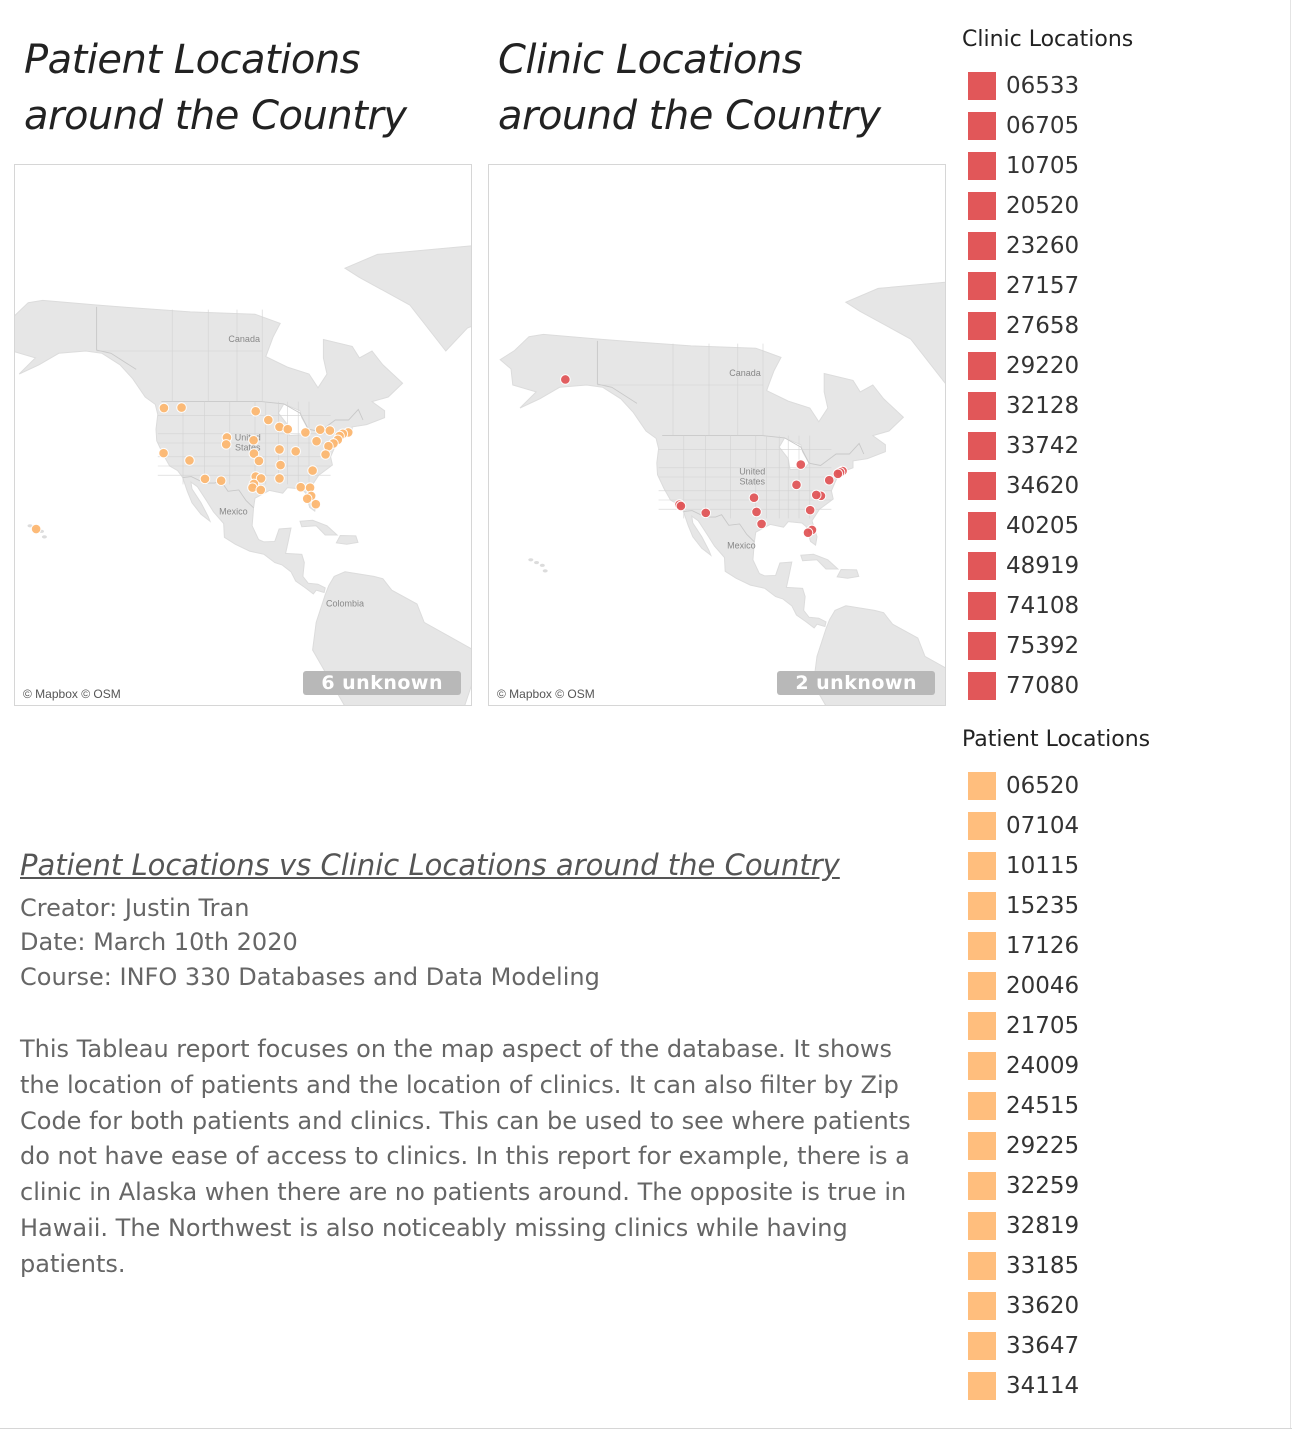 This screenshot has height=1432, width=1292. I want to click on legend-item: 29225, so click(1125, 1146).